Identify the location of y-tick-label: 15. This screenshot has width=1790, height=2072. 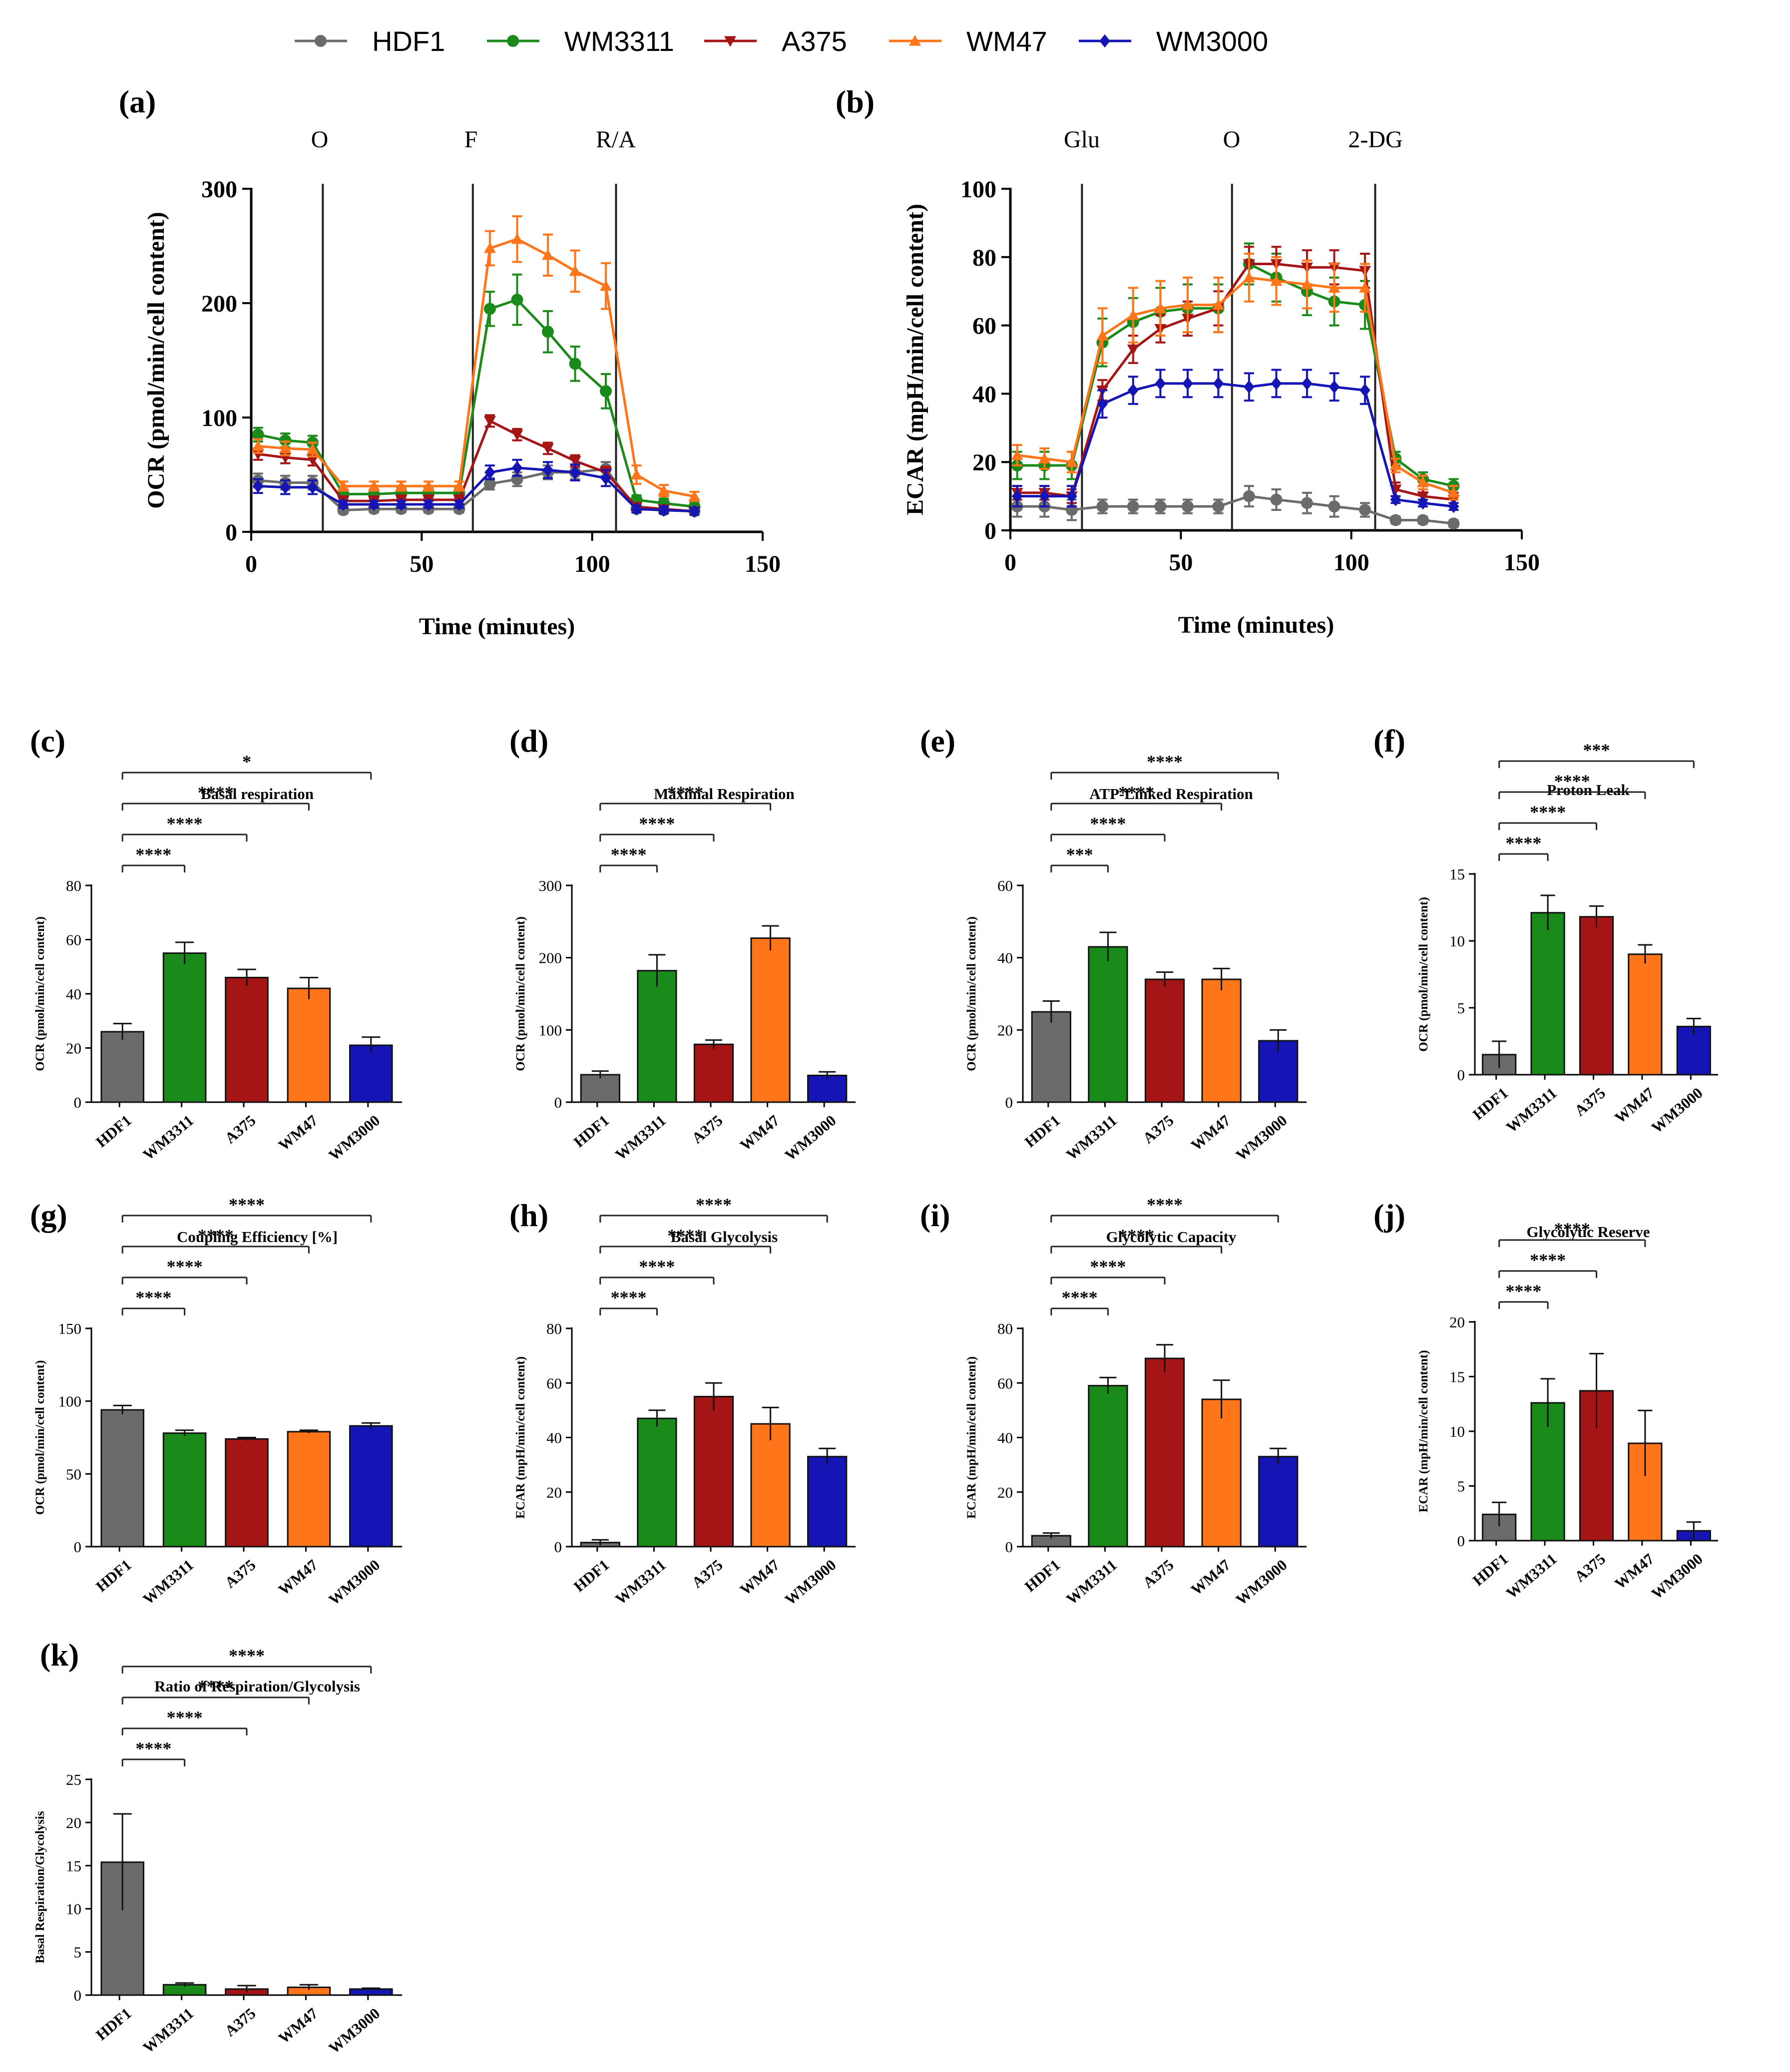
(1457, 874).